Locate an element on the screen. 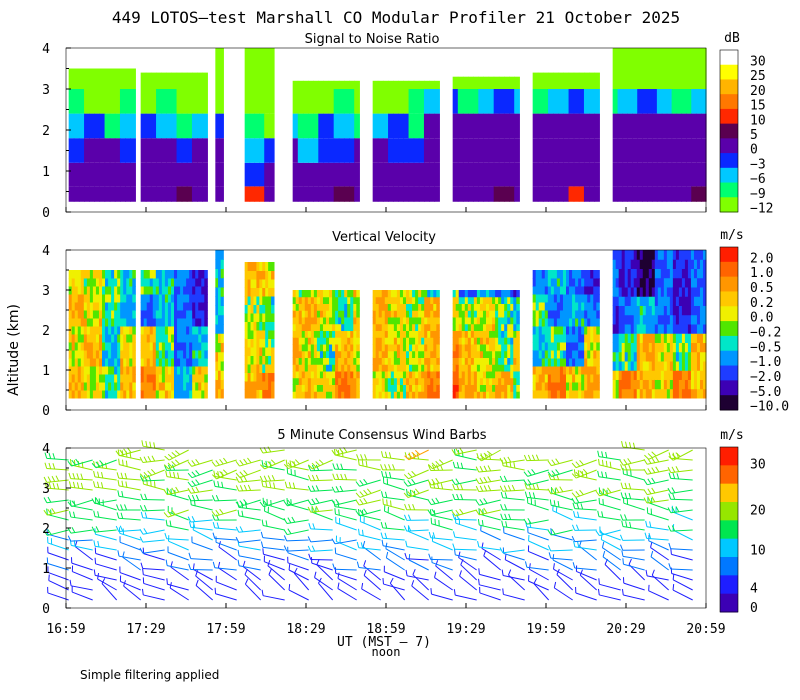 The width and height of the screenshot is (800, 700). vv-colorbar-label: −0.5 is located at coordinates (765, 347).